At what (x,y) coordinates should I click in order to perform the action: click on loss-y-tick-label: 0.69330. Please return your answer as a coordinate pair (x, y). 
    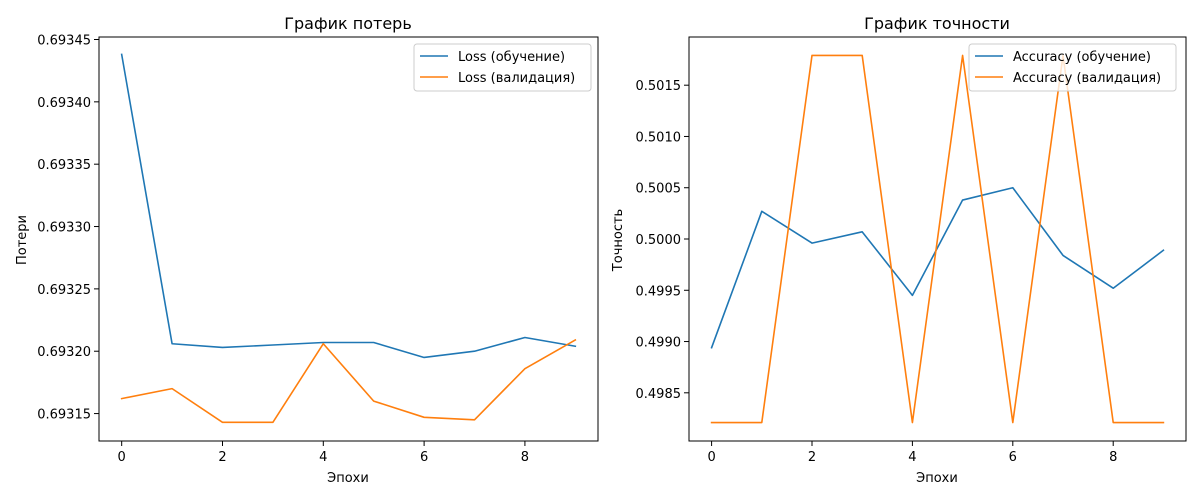
    Looking at the image, I should click on (64, 228).